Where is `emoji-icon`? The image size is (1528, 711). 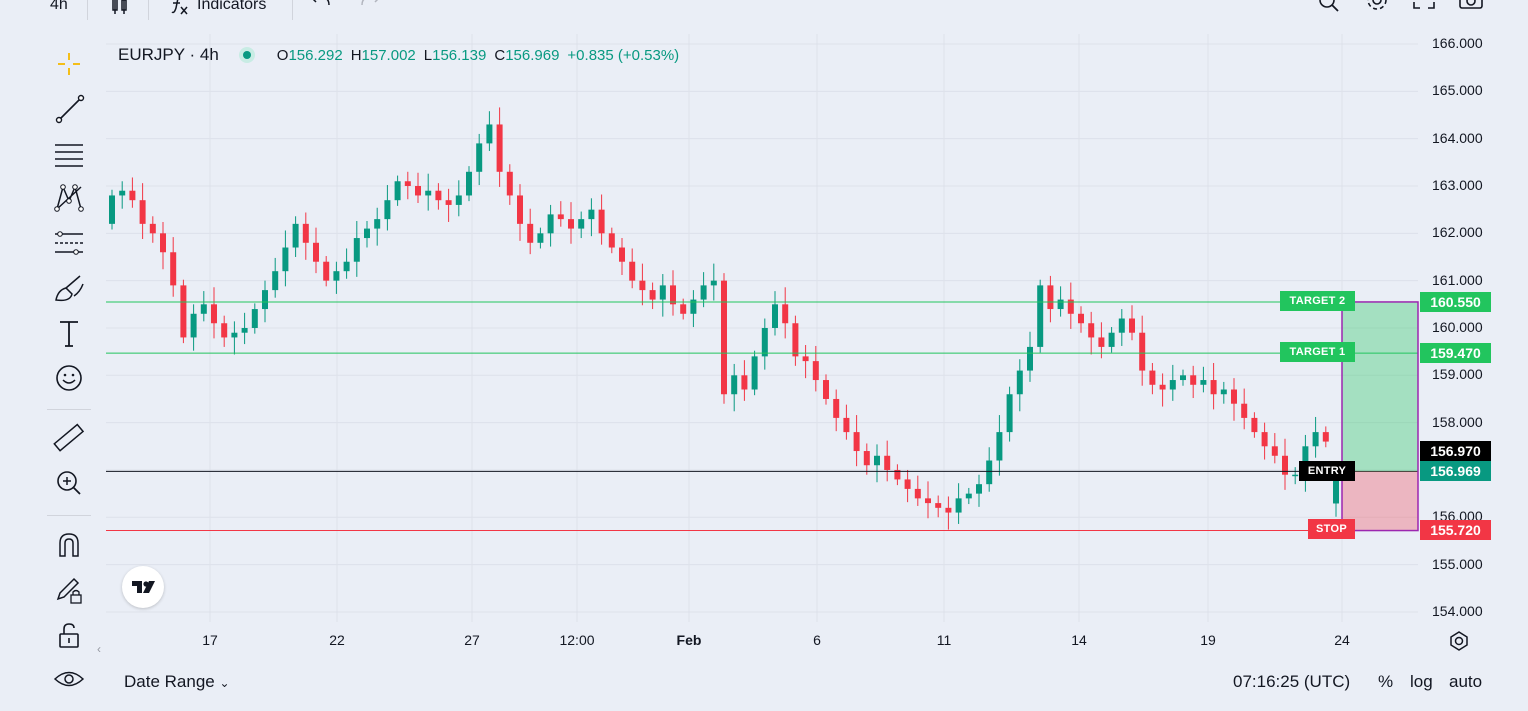 emoji-icon is located at coordinates (69, 378).